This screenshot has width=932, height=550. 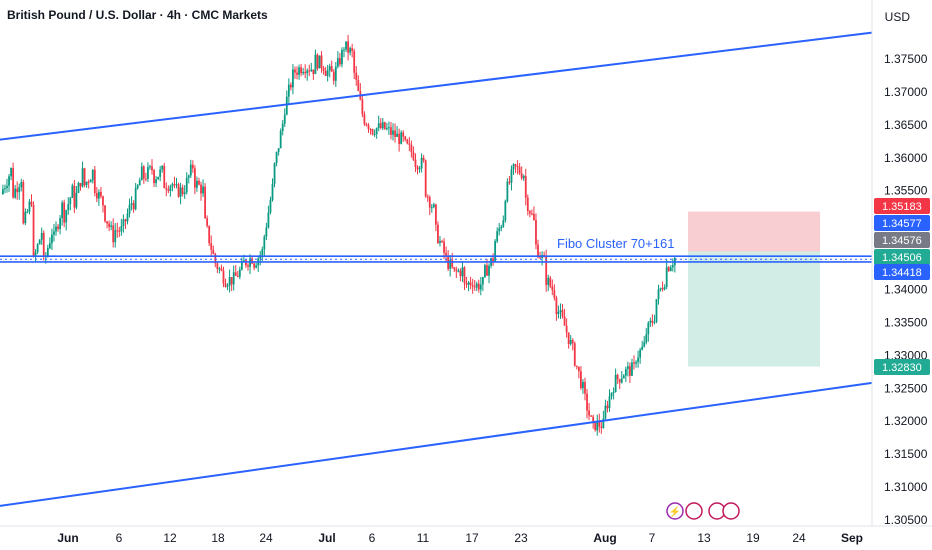 I want to click on time-axis: Jun 6 12 18 24 Jul 6 11 17 23 Aug 7 13 19 24 Sep, so click(x=466, y=535).